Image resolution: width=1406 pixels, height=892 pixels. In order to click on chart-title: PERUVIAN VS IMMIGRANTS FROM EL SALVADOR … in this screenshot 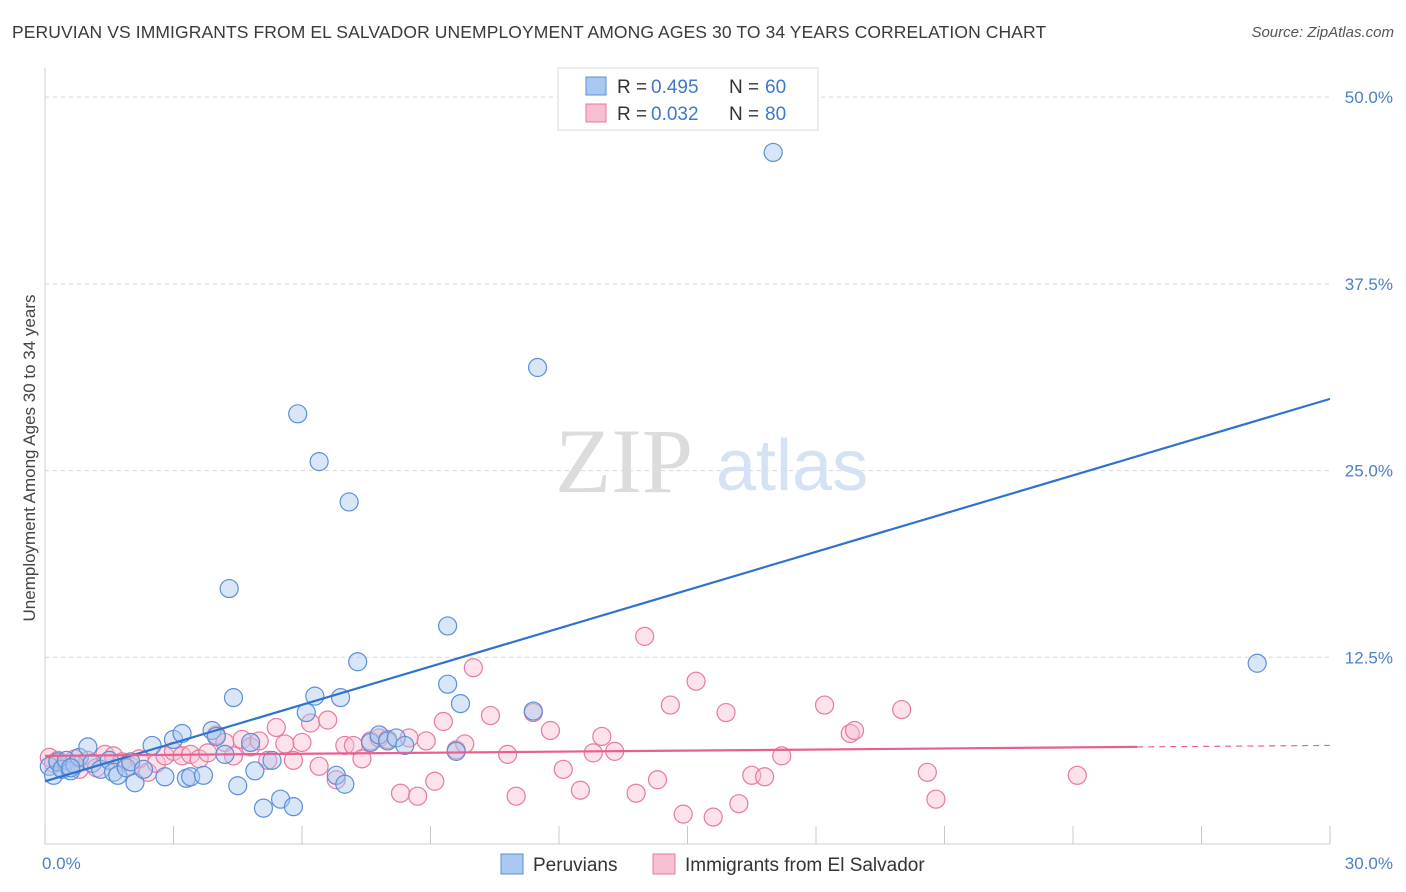, I will do `click(529, 32)`.